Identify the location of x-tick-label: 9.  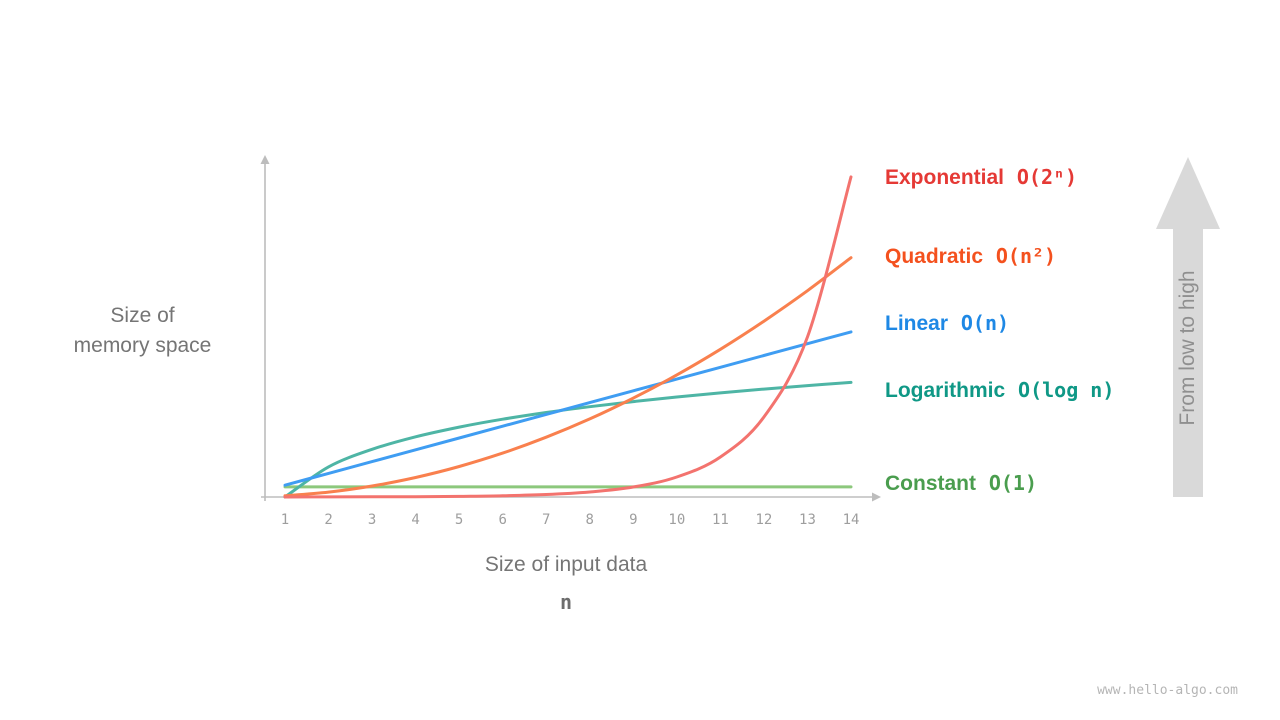
(633, 520).